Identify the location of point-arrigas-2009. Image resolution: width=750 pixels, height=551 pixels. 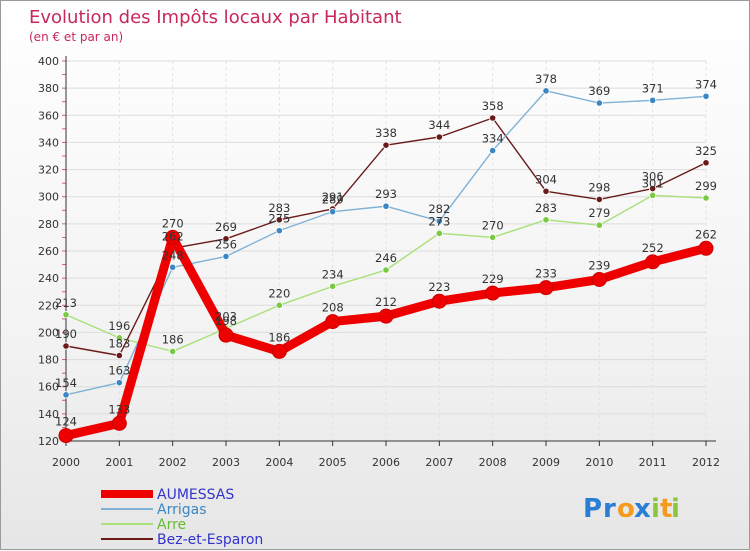
(546, 91).